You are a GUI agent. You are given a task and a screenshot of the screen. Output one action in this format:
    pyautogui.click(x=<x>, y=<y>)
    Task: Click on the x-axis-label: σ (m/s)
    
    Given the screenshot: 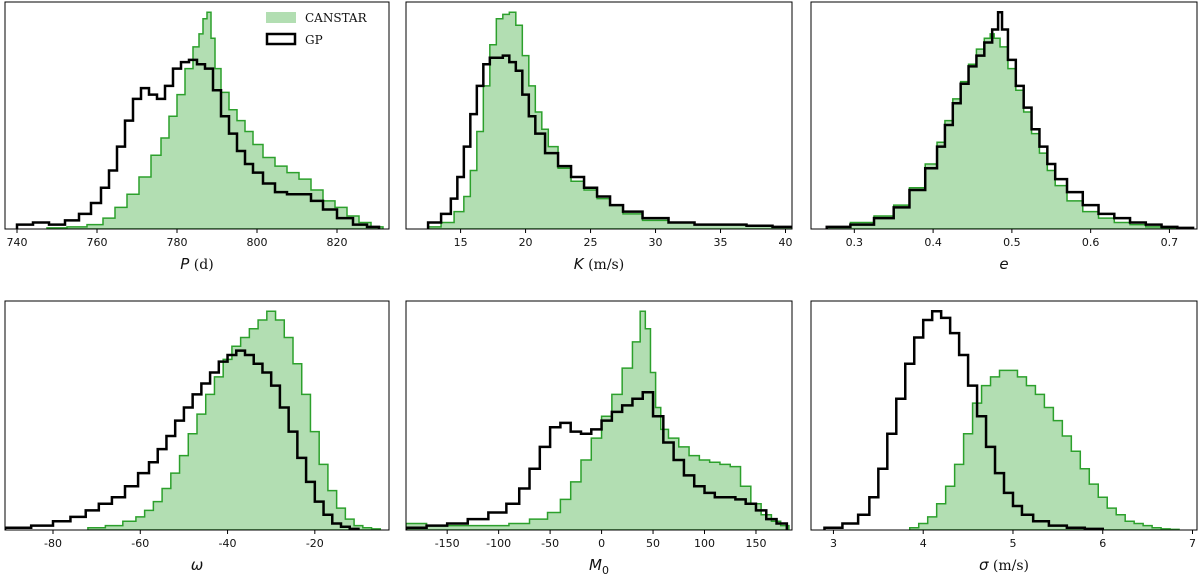 What is the action you would take?
    pyautogui.click(x=1004, y=565)
    